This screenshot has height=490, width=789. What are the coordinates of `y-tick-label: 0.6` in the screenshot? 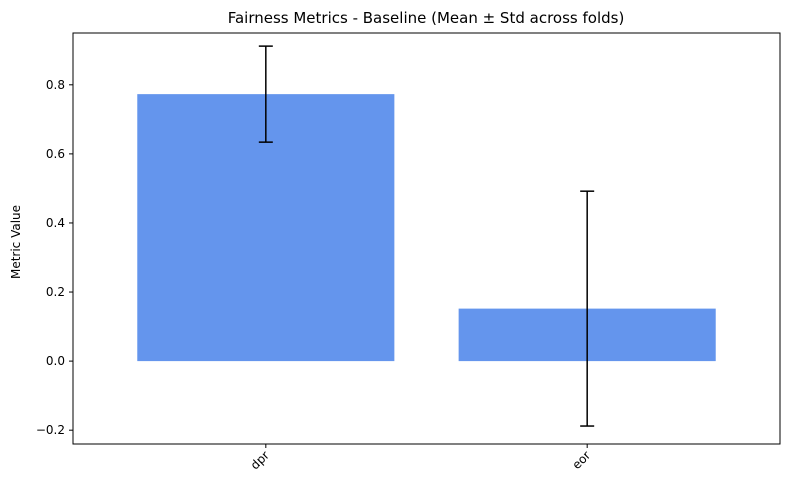 It's located at (55, 154).